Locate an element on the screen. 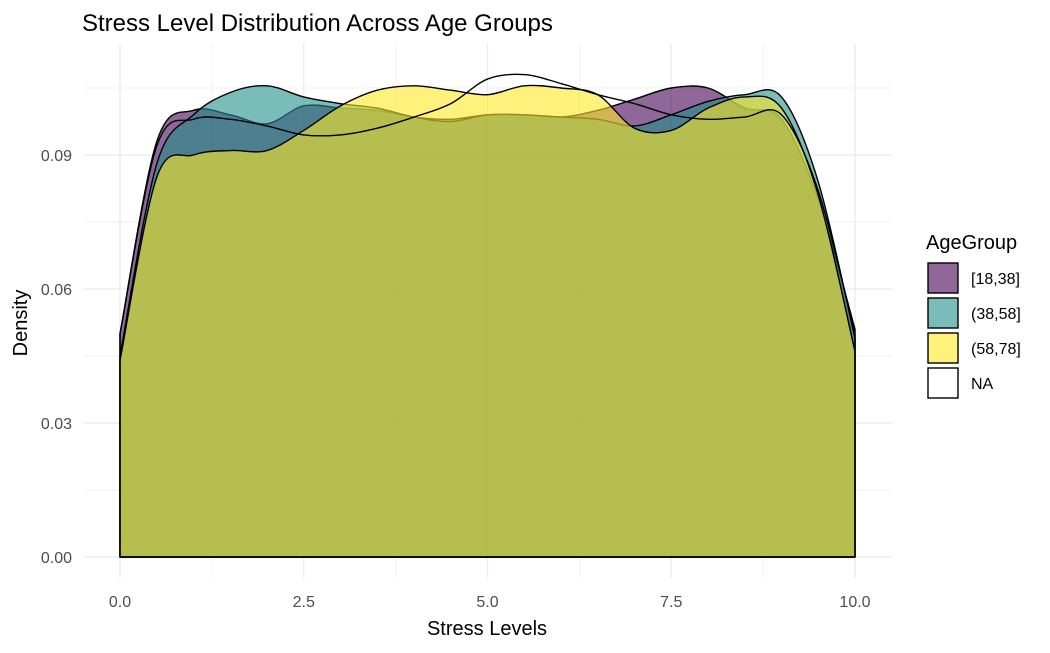 The width and height of the screenshot is (1050, 653). x-tick-label: 2.5 is located at coordinates (304, 602).